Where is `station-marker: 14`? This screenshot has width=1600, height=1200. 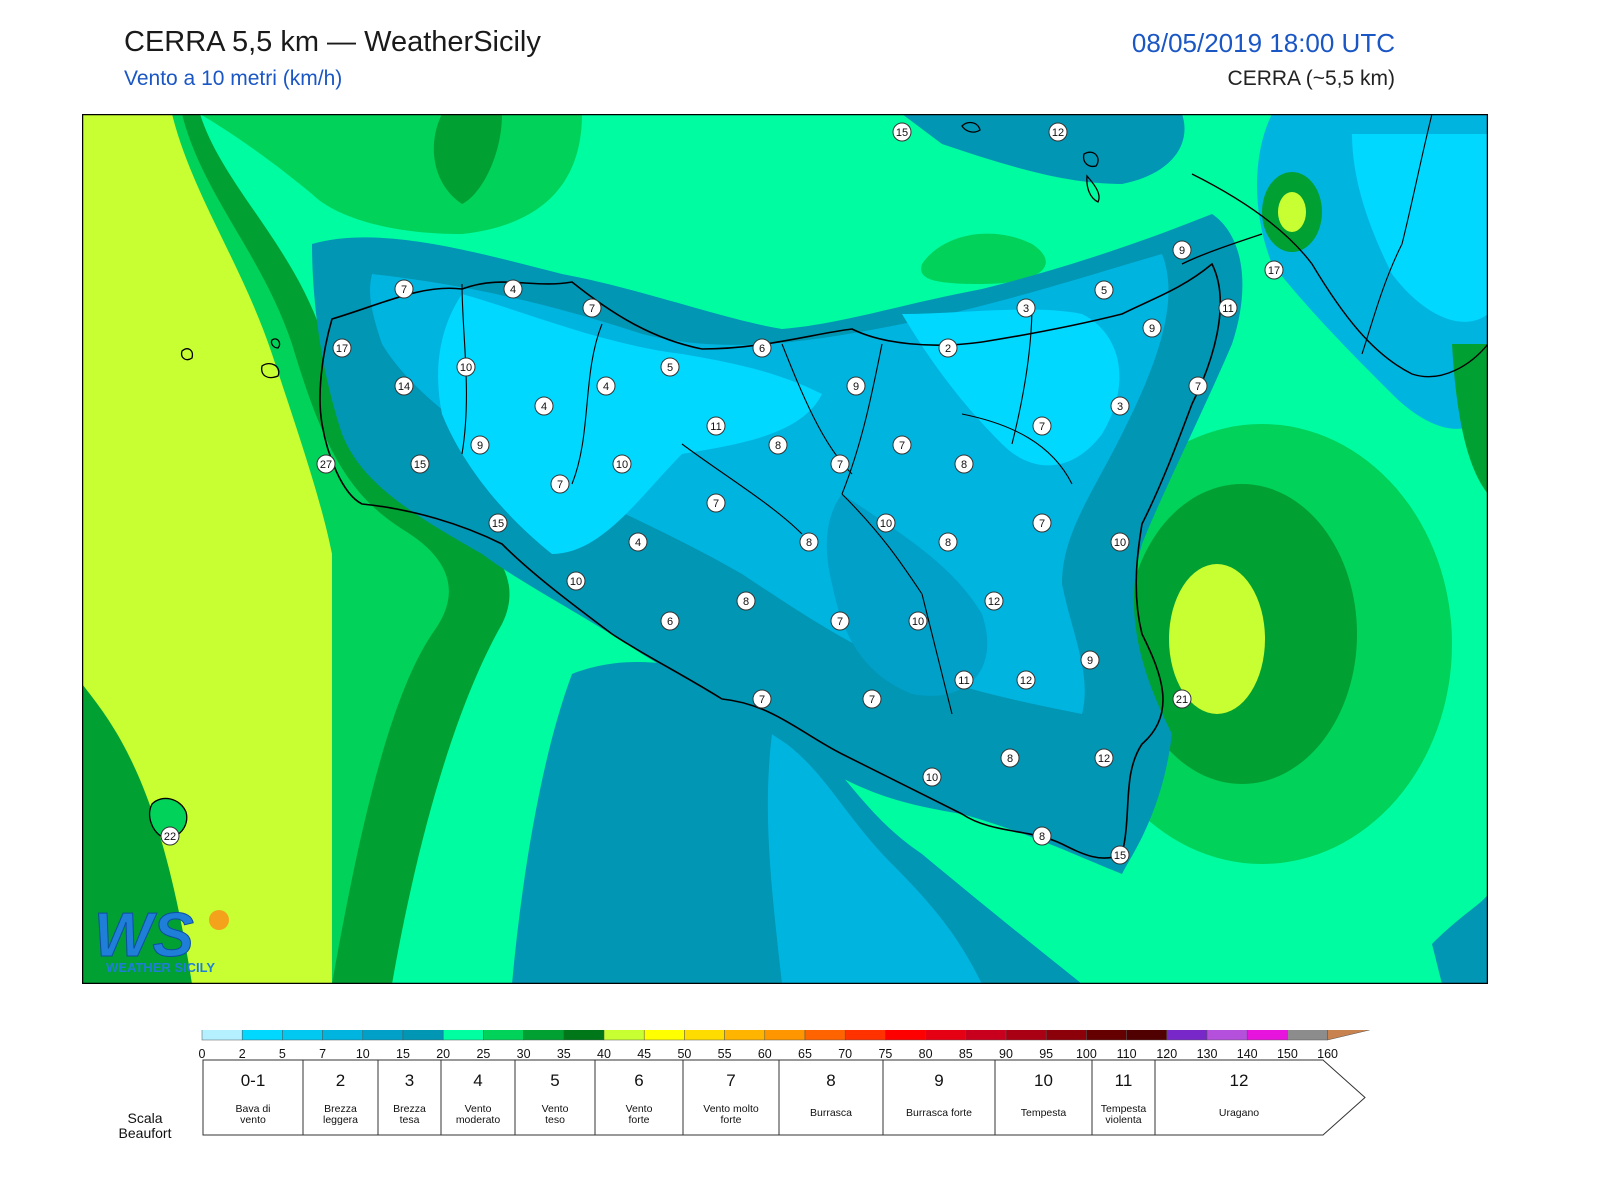 station-marker: 14 is located at coordinates (404, 386).